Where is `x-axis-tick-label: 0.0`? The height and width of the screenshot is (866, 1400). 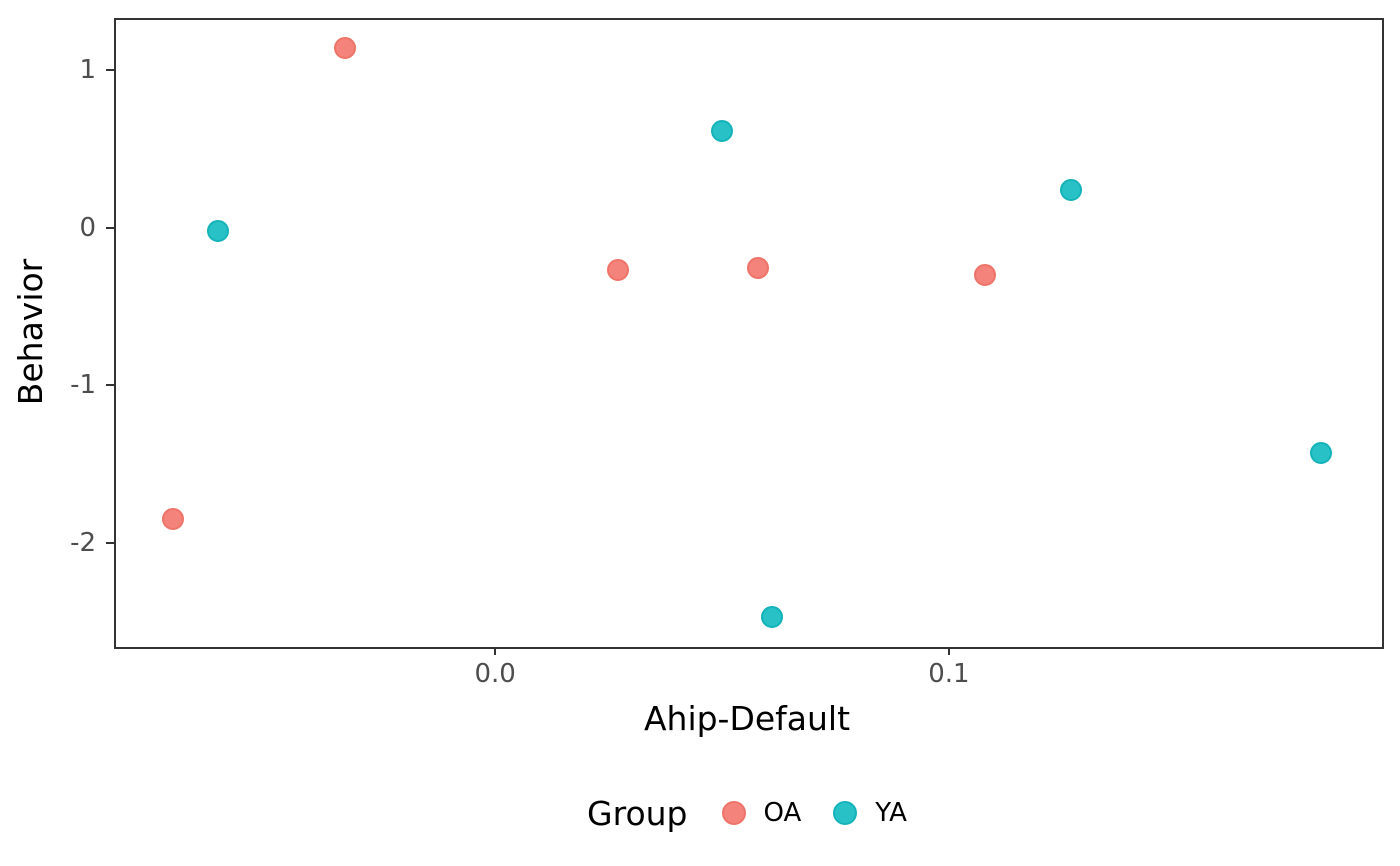 x-axis-tick-label: 0.0 is located at coordinates (495, 674).